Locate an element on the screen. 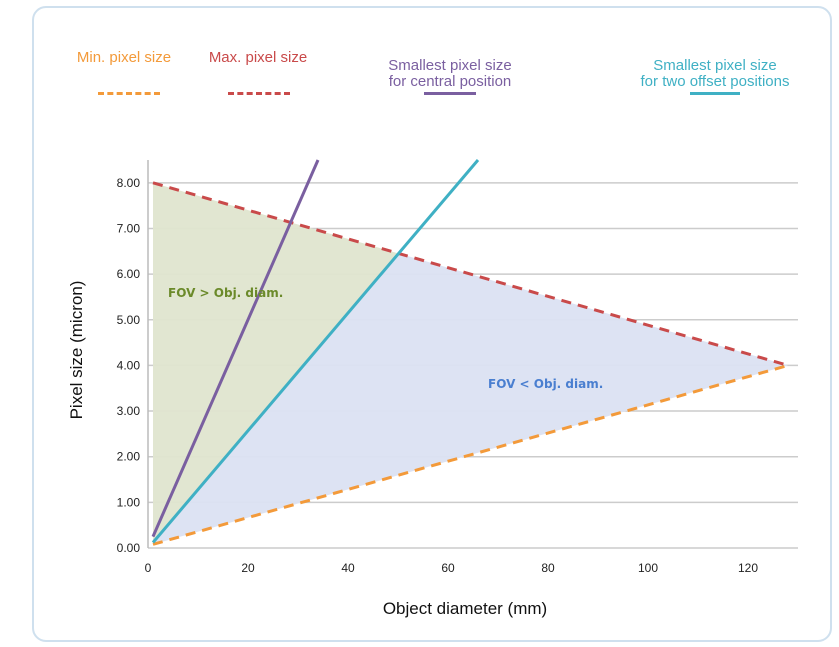 This screenshot has height=647, width=839. legend-max-label: Max. pixel size is located at coordinates (258, 57).